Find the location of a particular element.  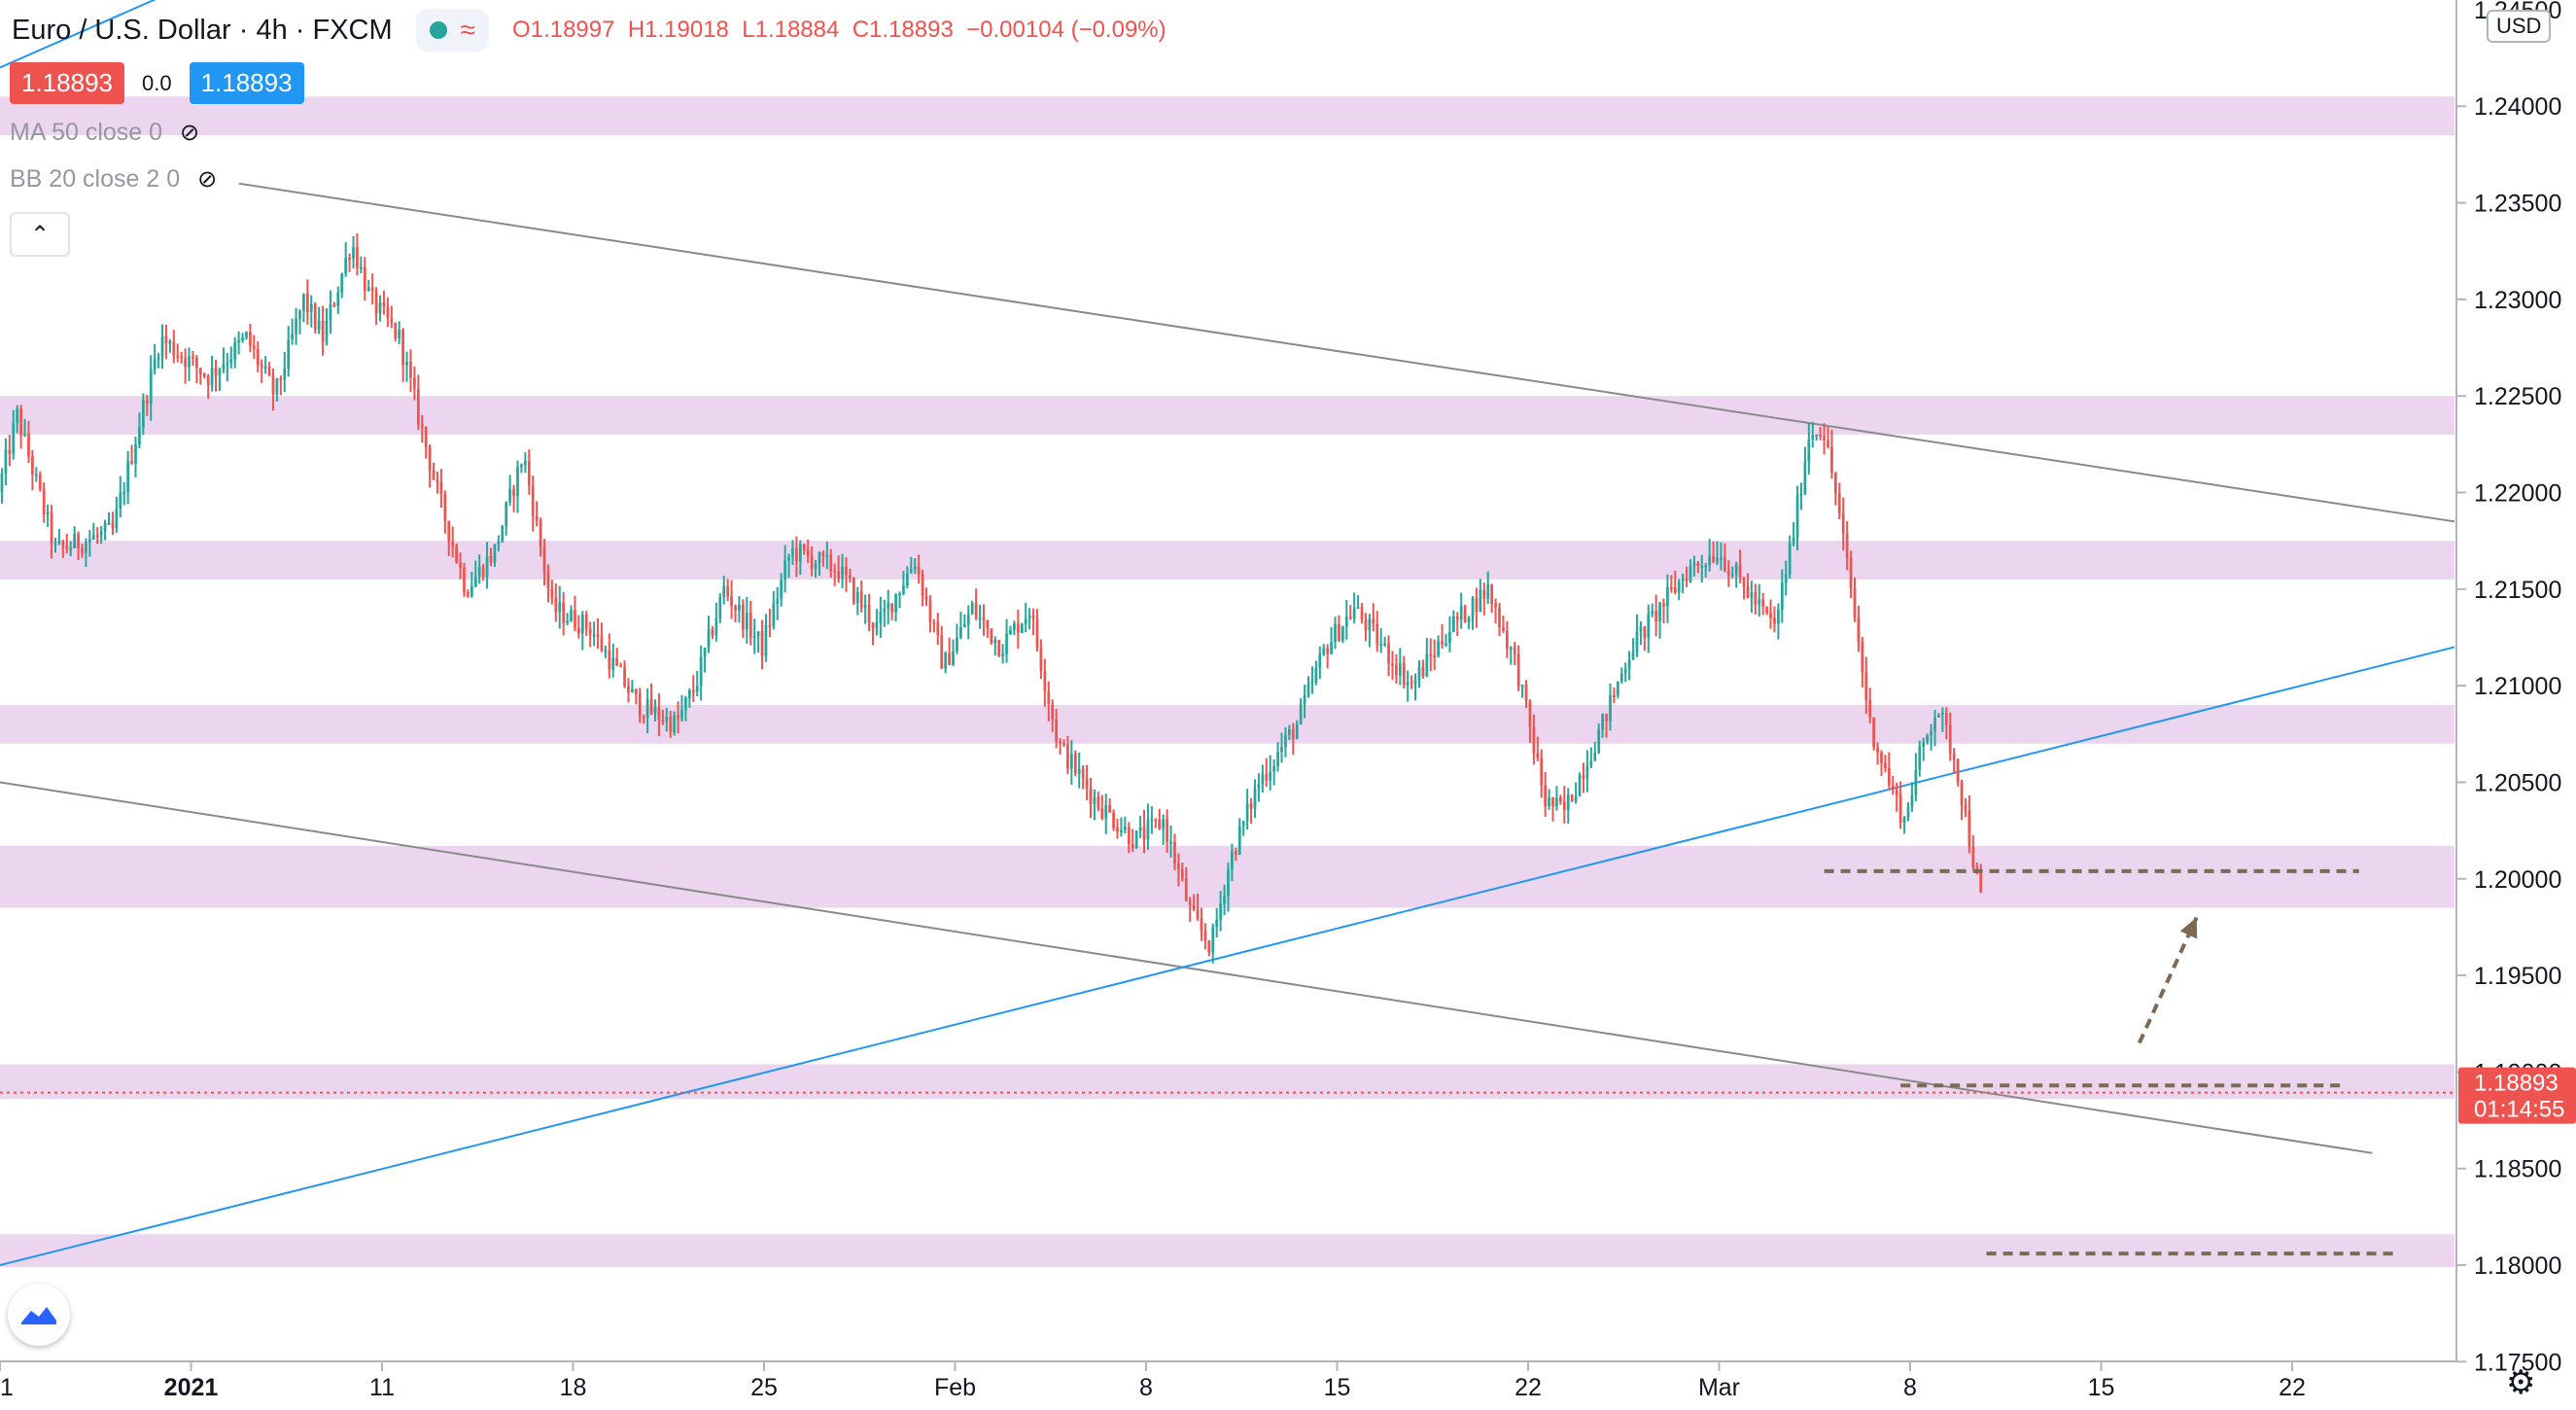

x-tick-label: 25 is located at coordinates (764, 1387).